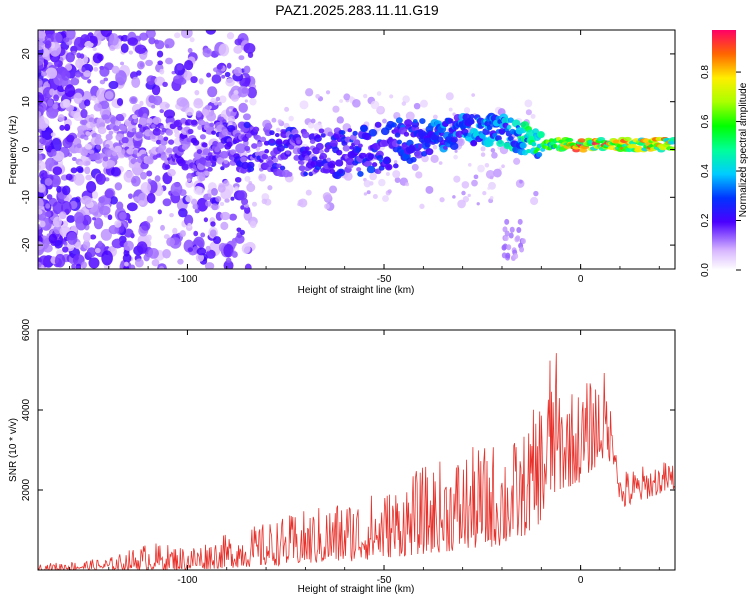 The width and height of the screenshot is (750, 600). What do you see at coordinates (187, 580) in the screenshot?
I see `snr-x-tick-label: -100` at bounding box center [187, 580].